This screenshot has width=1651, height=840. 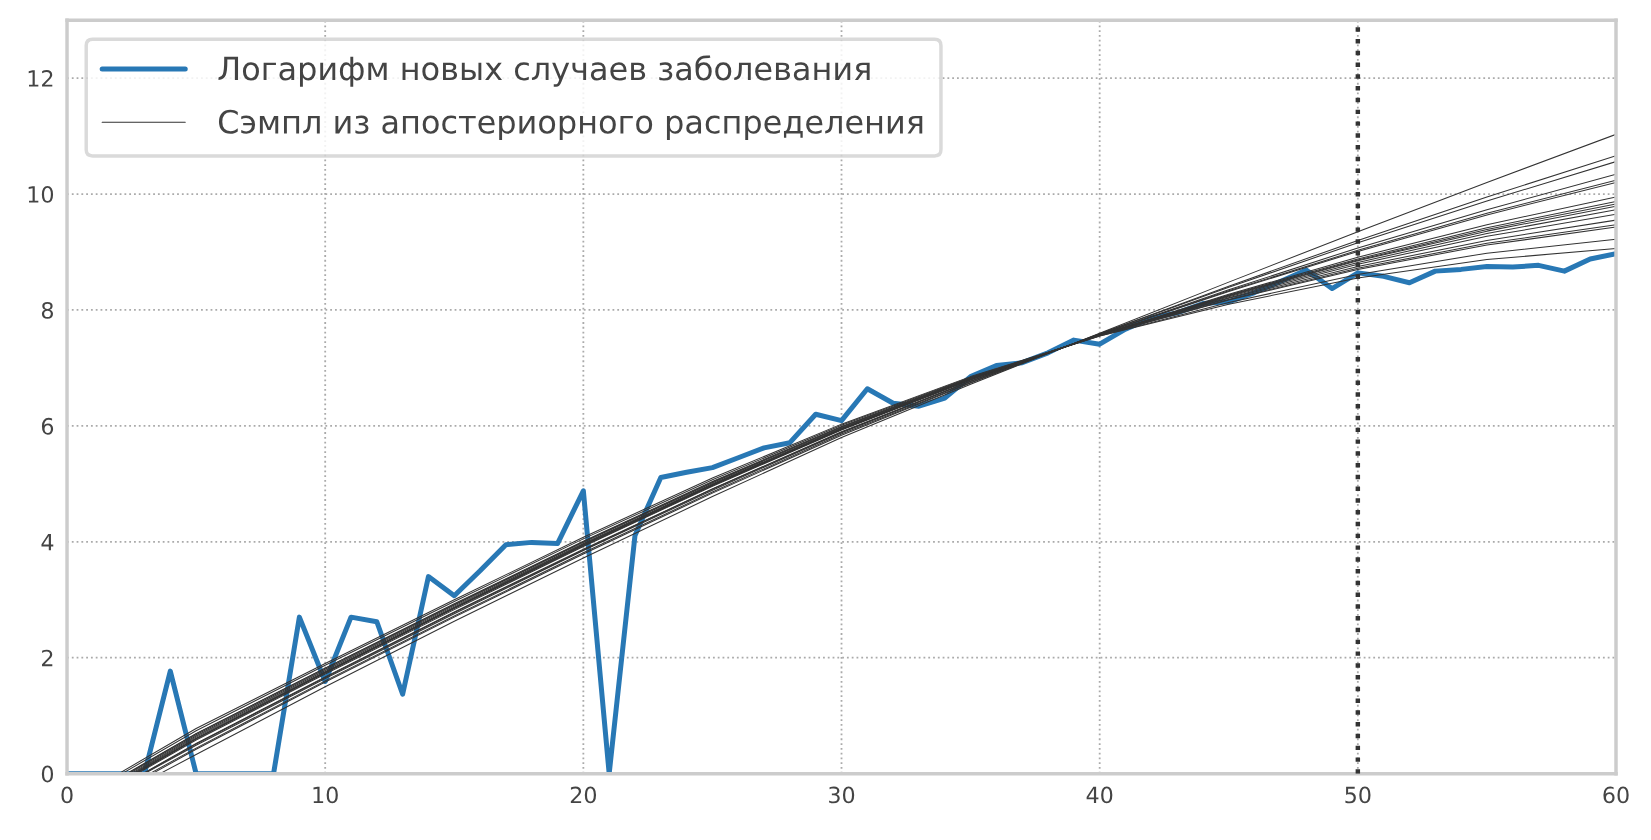 I want to click on y-tick-label: 10, so click(x=41, y=194).